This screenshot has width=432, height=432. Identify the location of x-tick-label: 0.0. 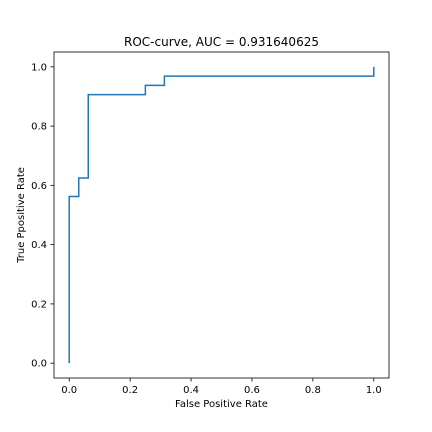
(69, 390).